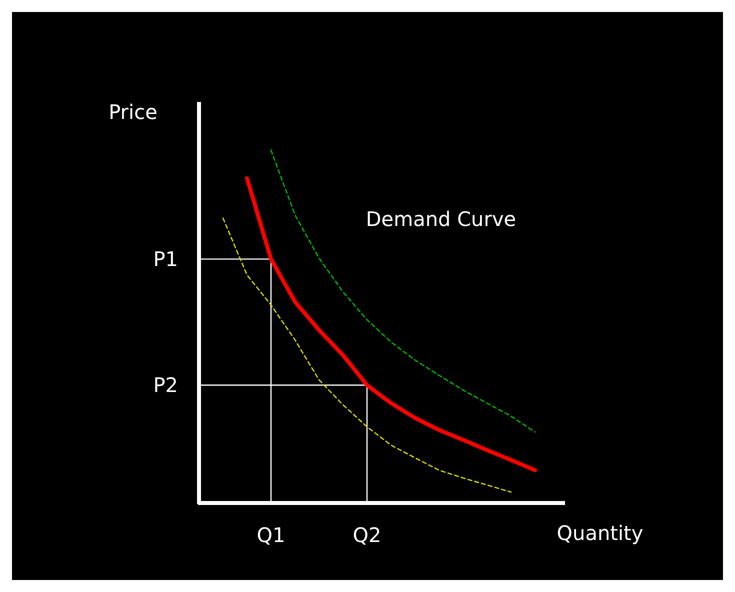  Describe the element at coordinates (133, 112) in the screenshot. I see `y-axis-title: Price` at that location.